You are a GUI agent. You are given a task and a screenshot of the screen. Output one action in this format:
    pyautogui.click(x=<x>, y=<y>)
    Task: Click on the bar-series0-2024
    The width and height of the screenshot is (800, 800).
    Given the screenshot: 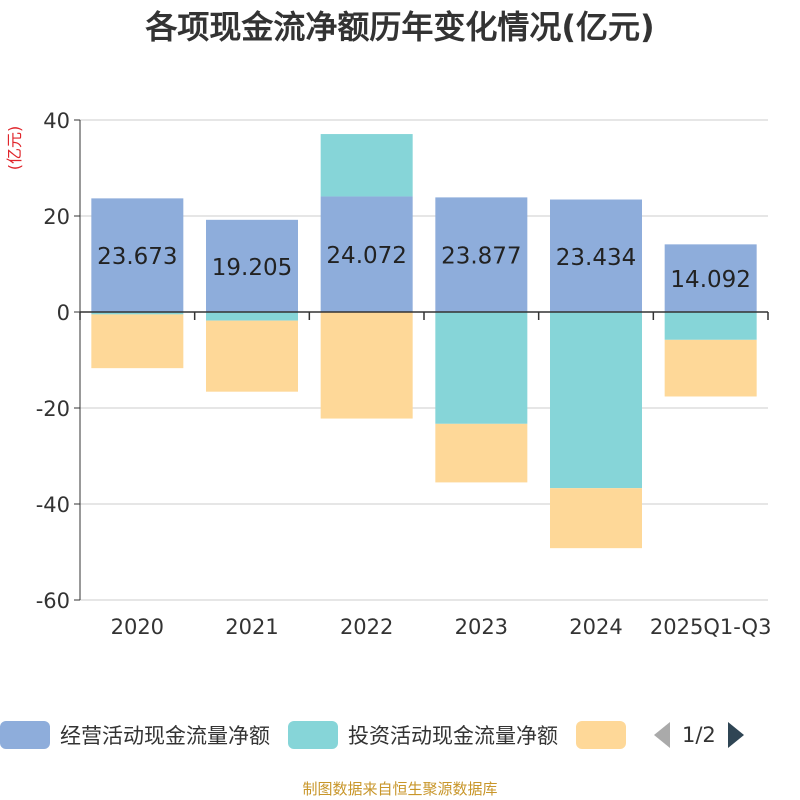 What is the action you would take?
    pyautogui.click(x=596, y=255)
    